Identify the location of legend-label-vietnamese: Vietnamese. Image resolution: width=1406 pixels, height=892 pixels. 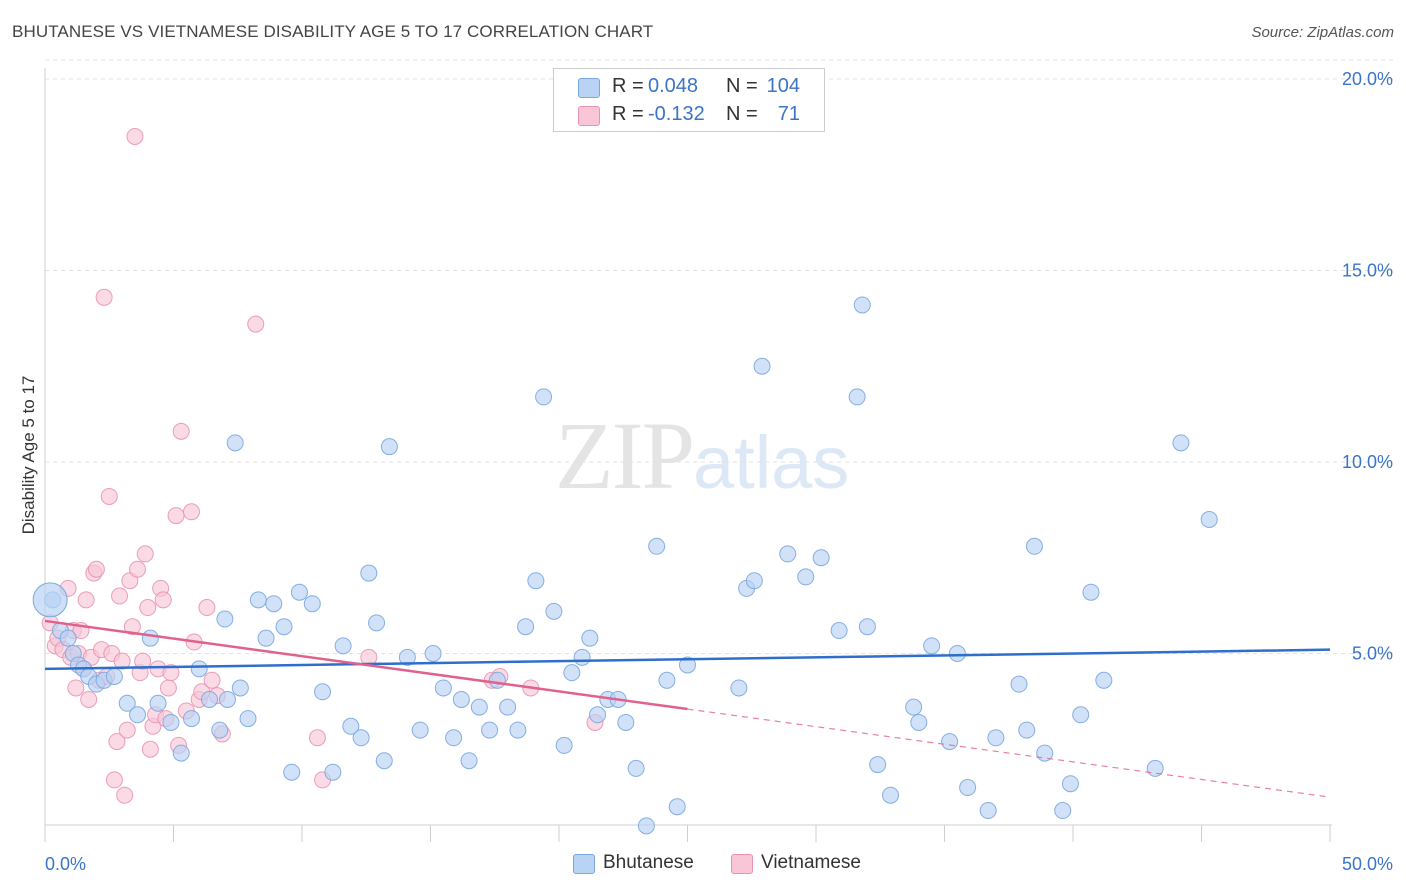
(811, 862).